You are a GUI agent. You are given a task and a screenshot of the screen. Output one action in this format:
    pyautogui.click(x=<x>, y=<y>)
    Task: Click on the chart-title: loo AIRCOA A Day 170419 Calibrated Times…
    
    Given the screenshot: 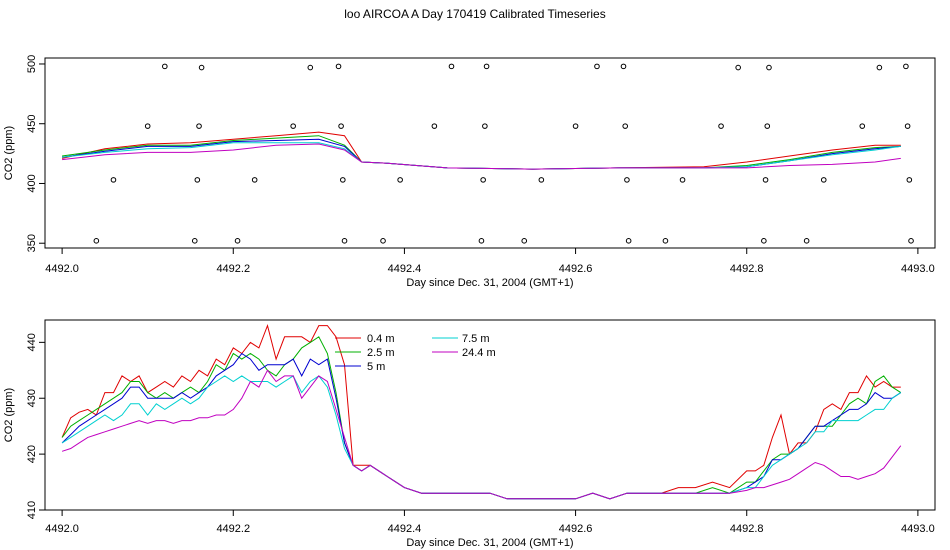 What is the action you would take?
    pyautogui.click(x=474, y=14)
    